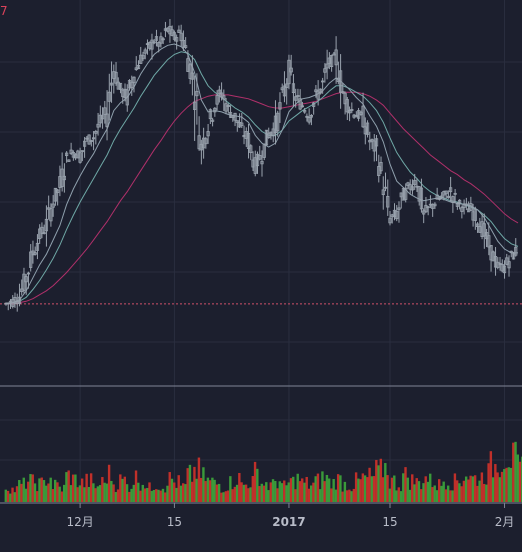  Describe the element at coordinates (288, 522) in the screenshot. I see `x-tick-label: 2017` at that location.